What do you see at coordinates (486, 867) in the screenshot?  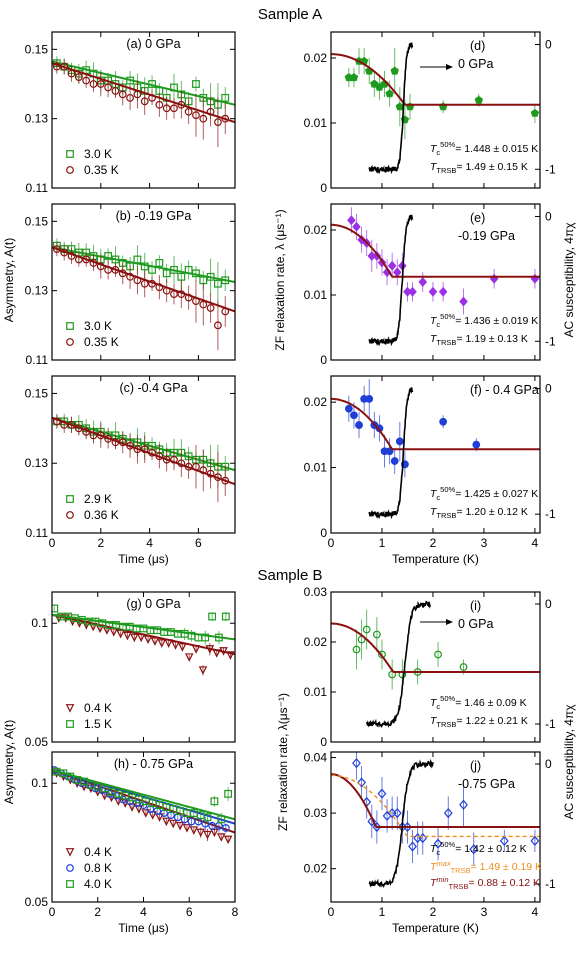 I see `trsb-annotation: TmaxTRSB= 1.49 ± 0.19 K` at bounding box center [486, 867].